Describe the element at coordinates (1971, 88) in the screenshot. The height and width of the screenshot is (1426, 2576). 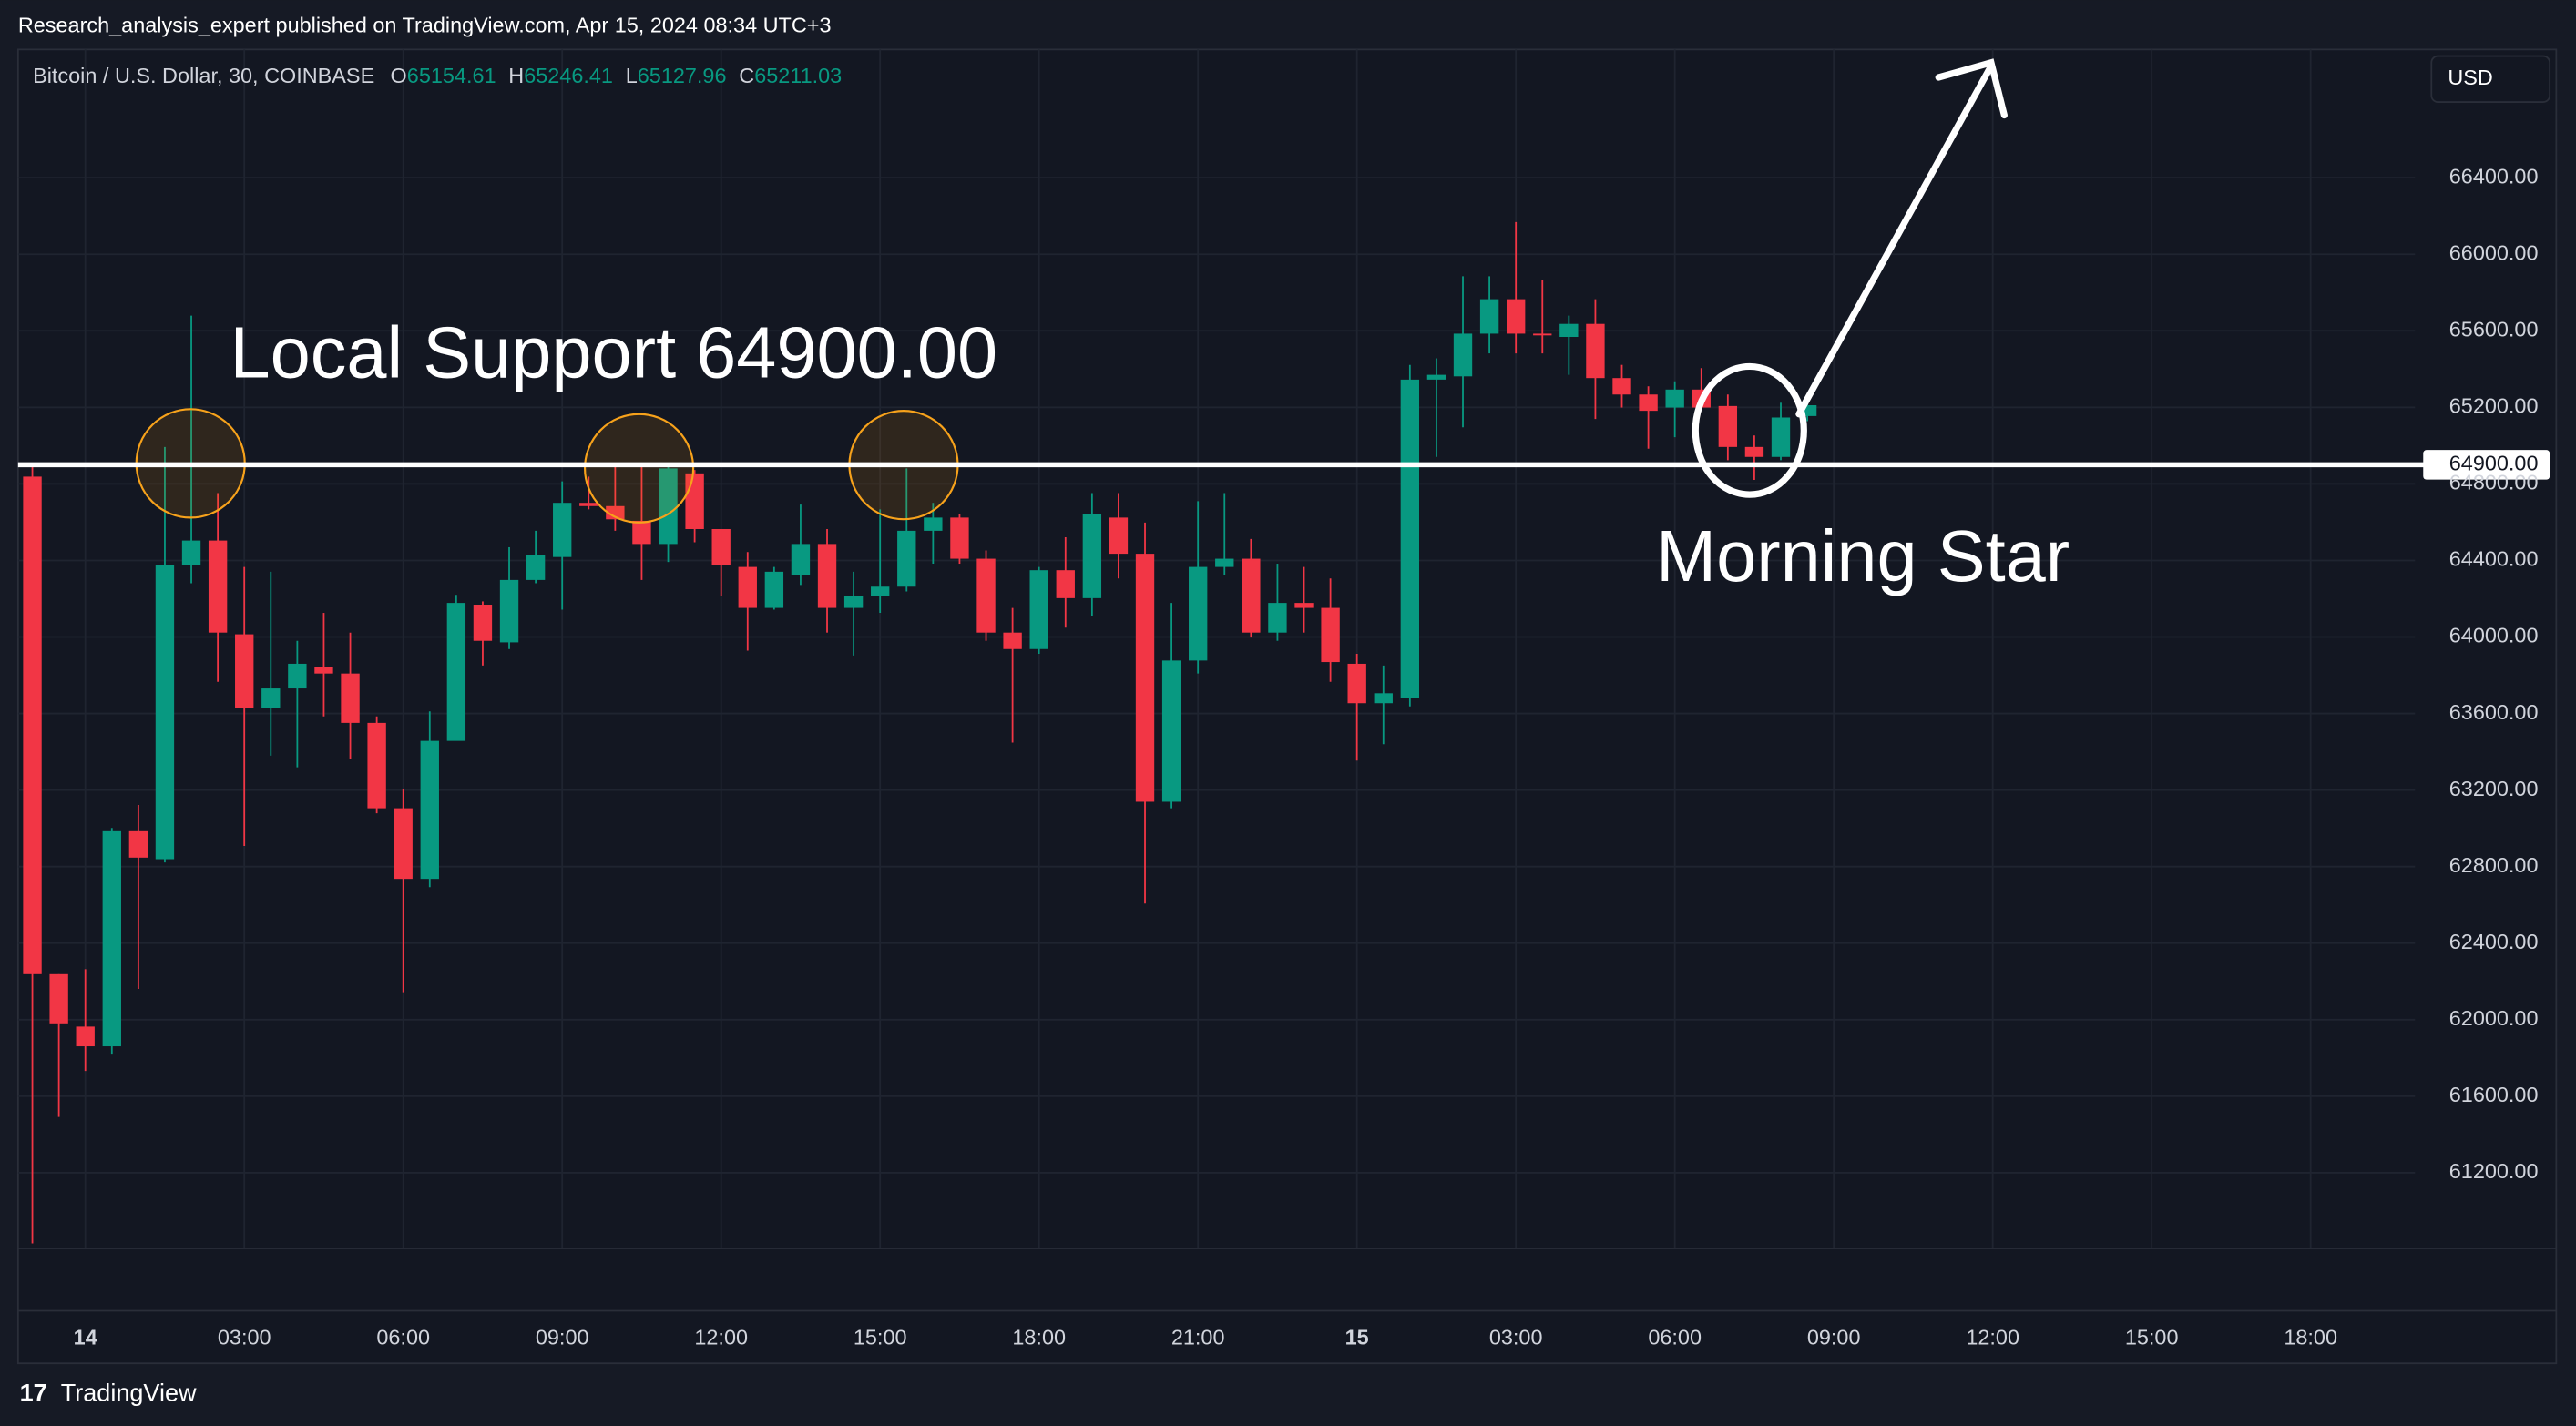
I see `arrow-head` at that location.